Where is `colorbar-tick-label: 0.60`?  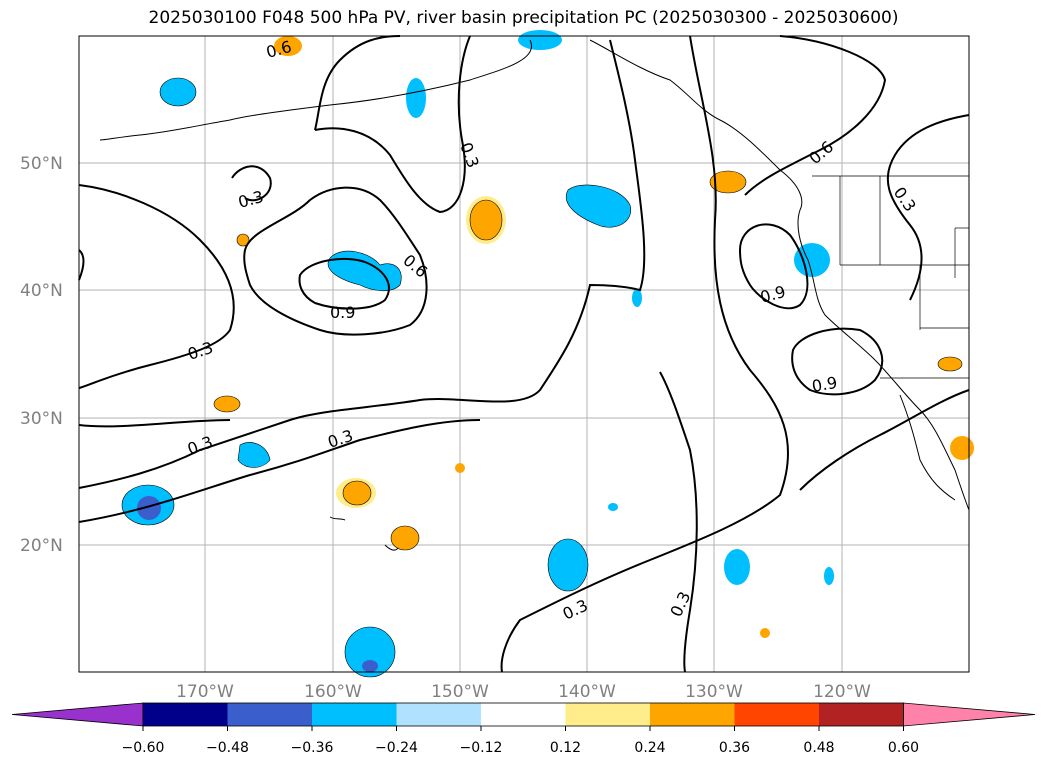
colorbar-tick-label: 0.60 is located at coordinates (903, 748).